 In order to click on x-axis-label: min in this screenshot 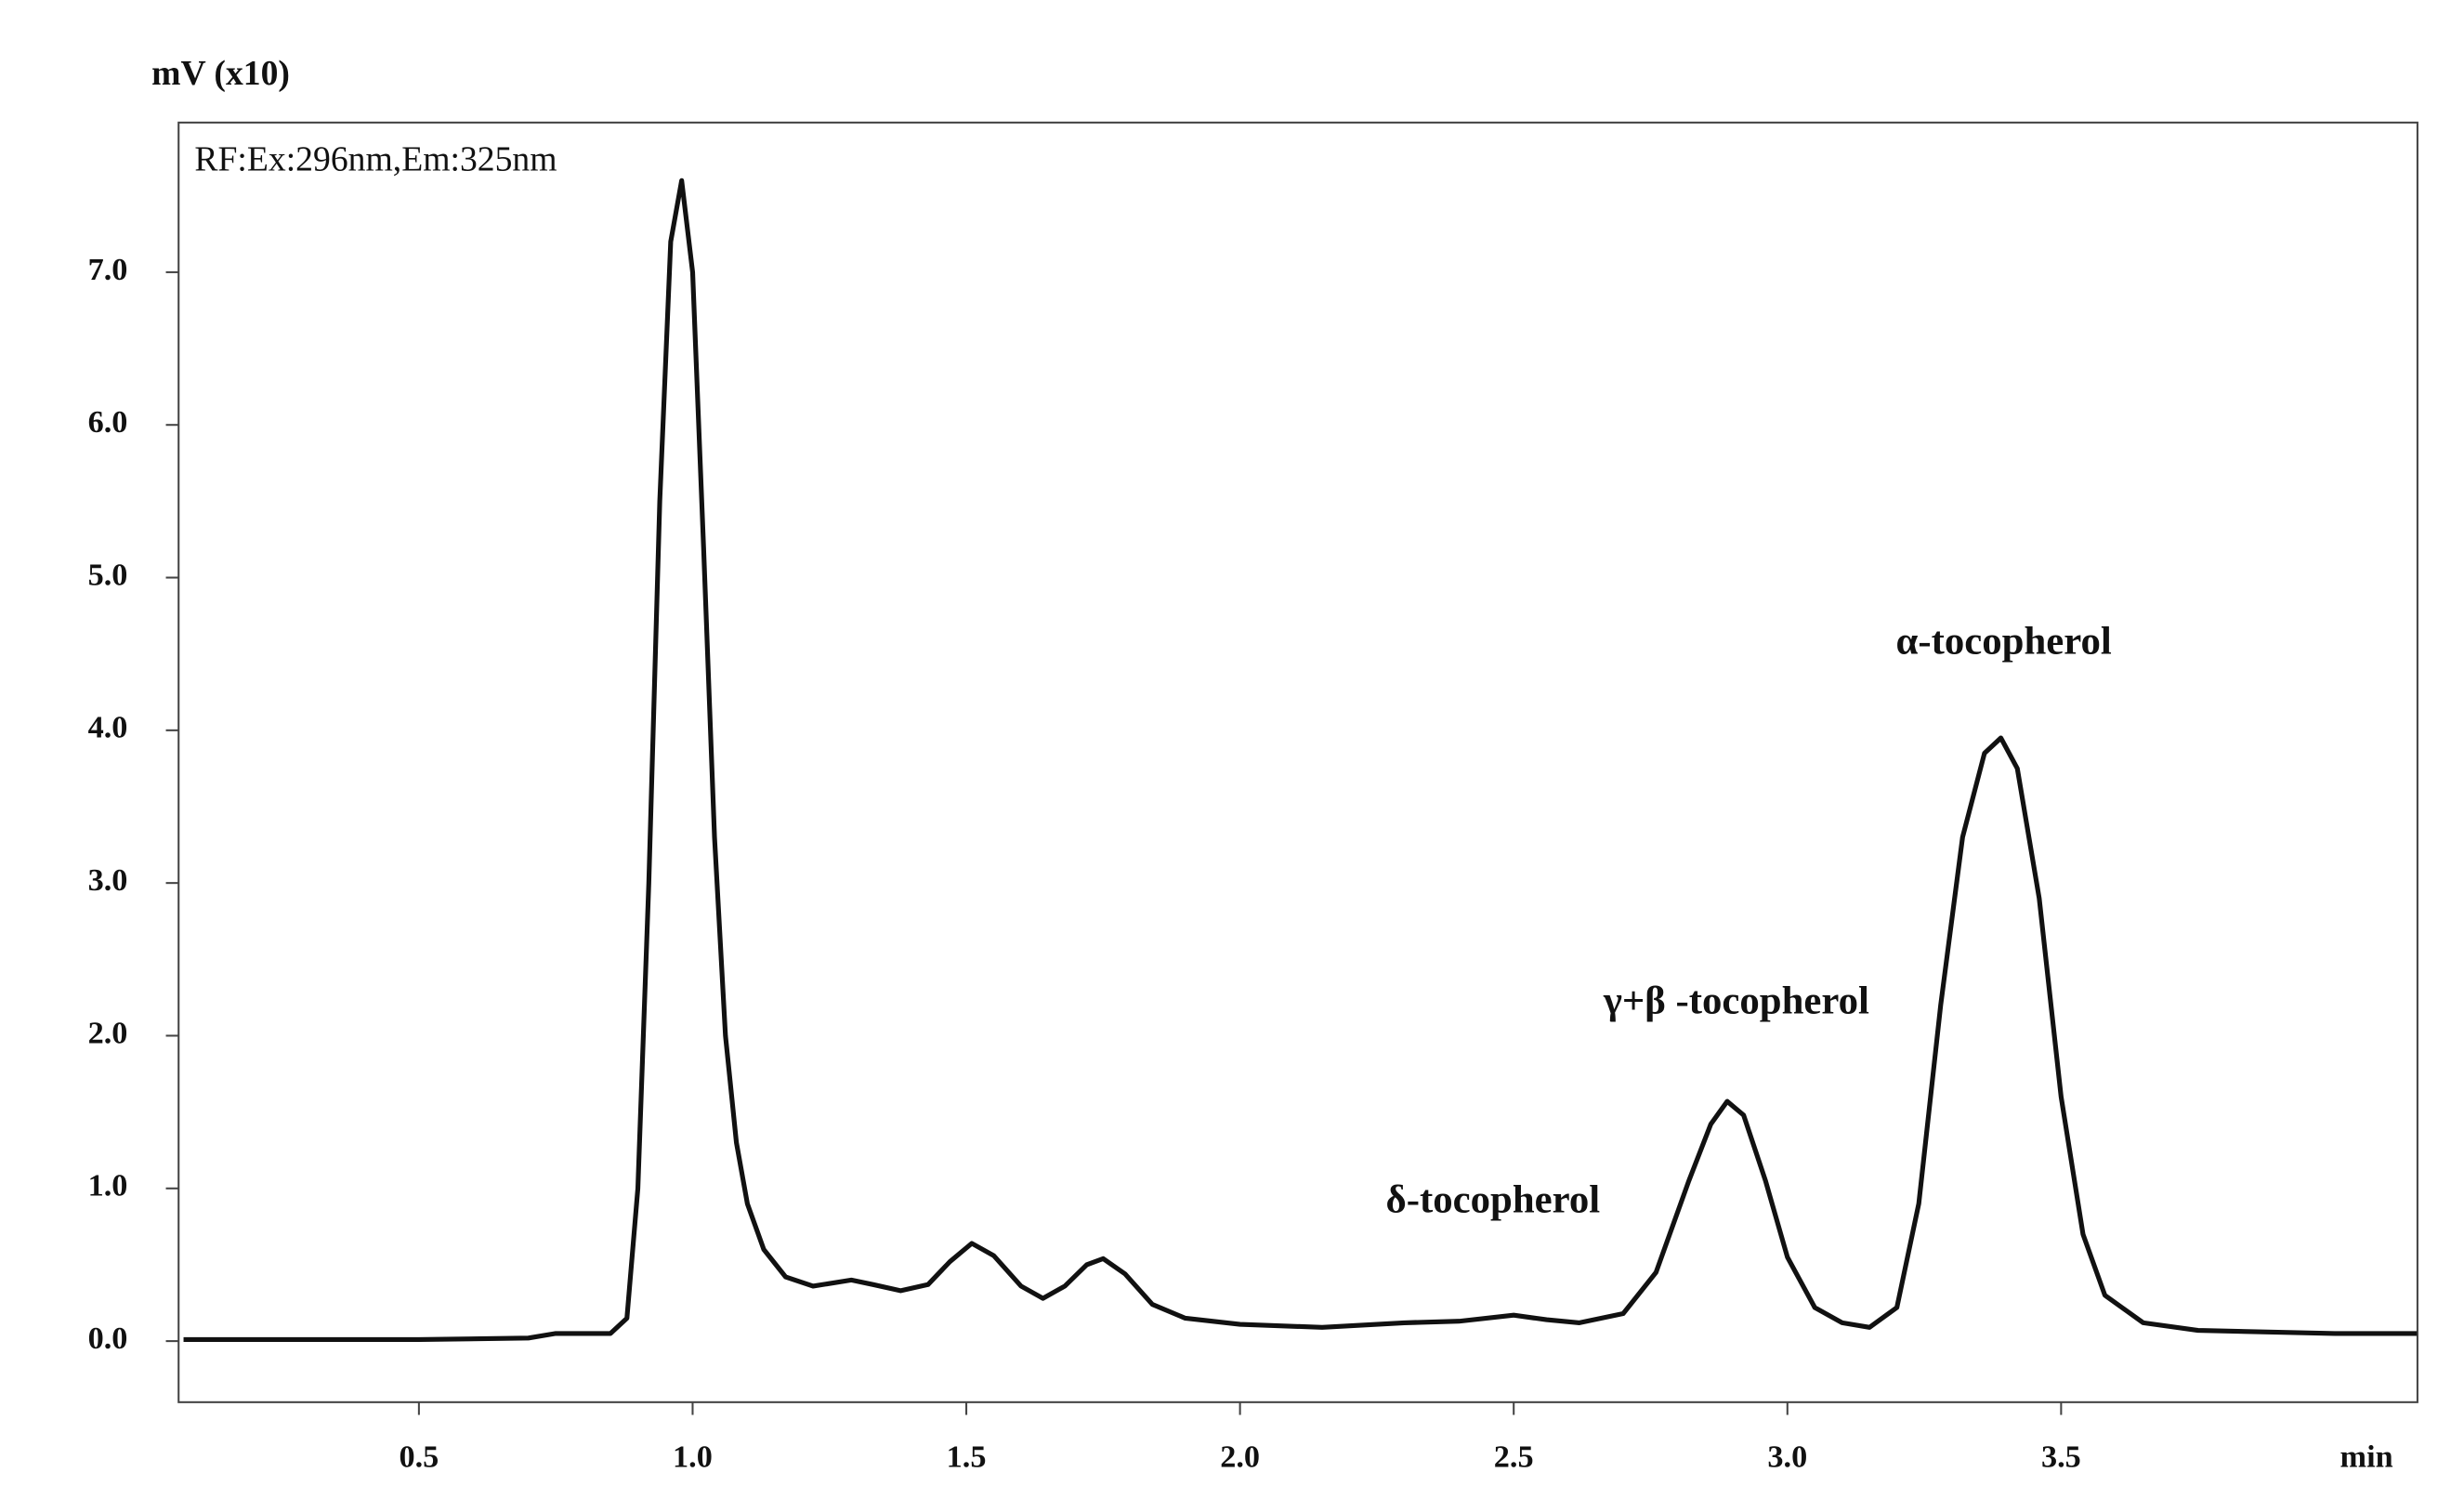, I will do `click(2366, 1456)`.